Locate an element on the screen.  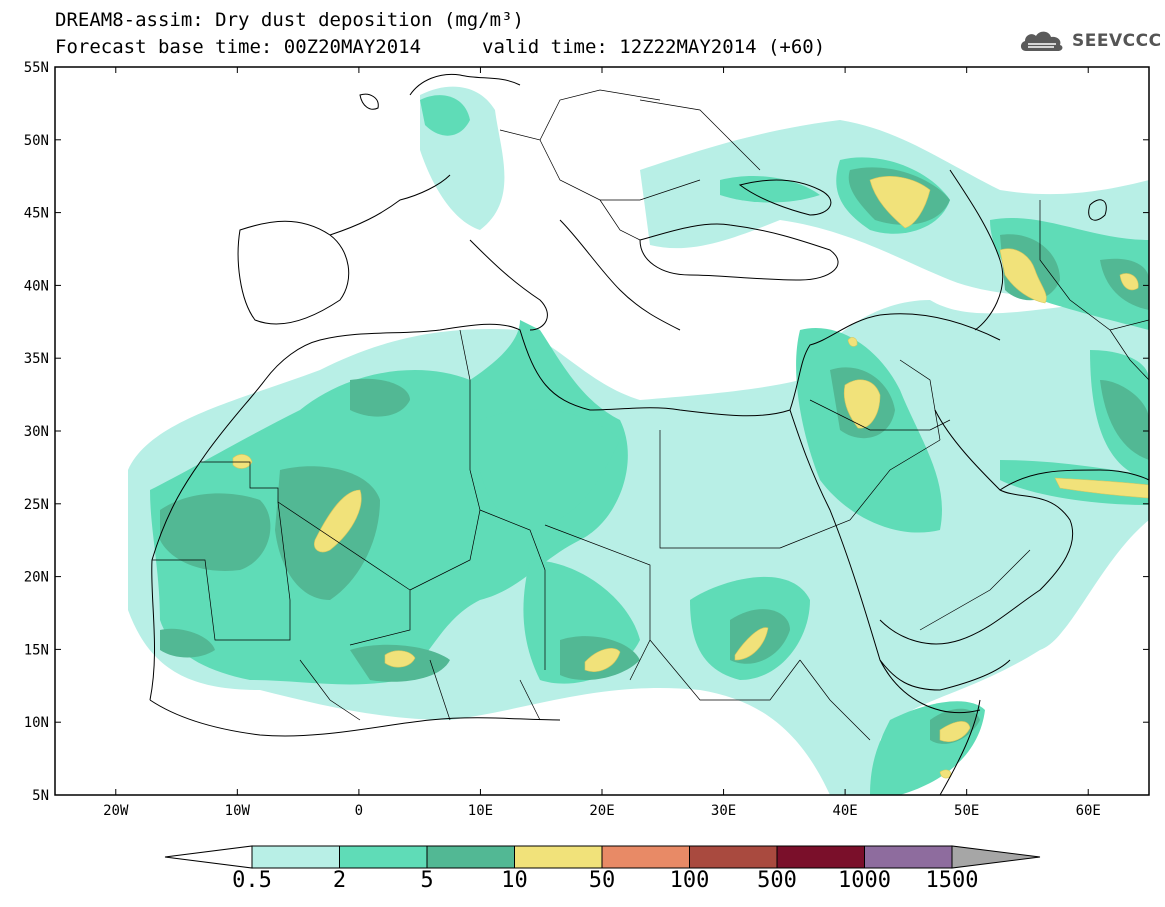
colorbar-under-arrow is located at coordinates (208, 857).